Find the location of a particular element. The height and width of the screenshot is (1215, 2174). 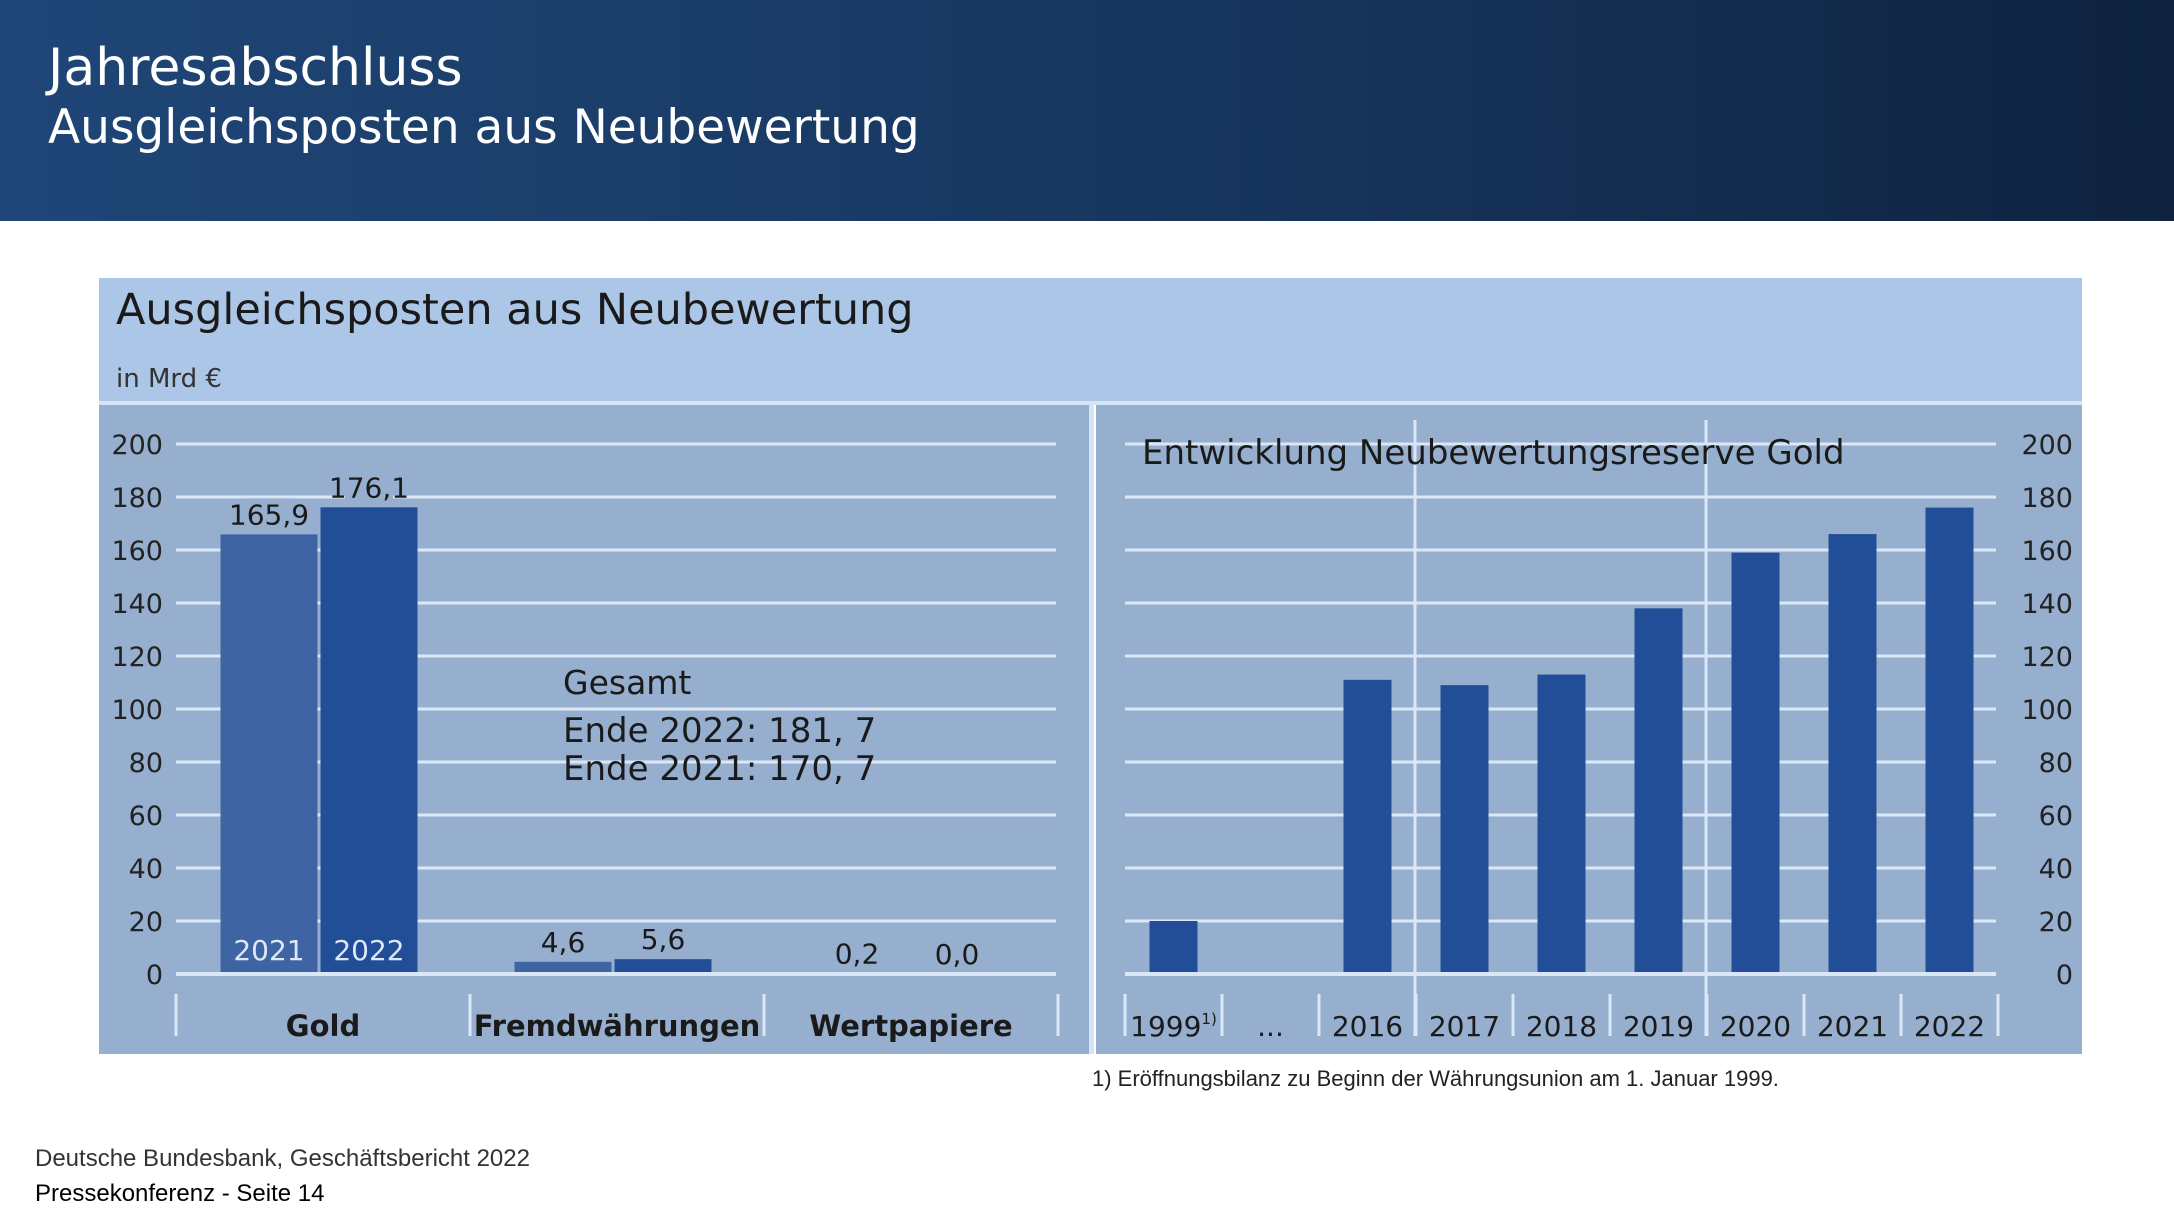

bar-2017 is located at coordinates (1464, 829).